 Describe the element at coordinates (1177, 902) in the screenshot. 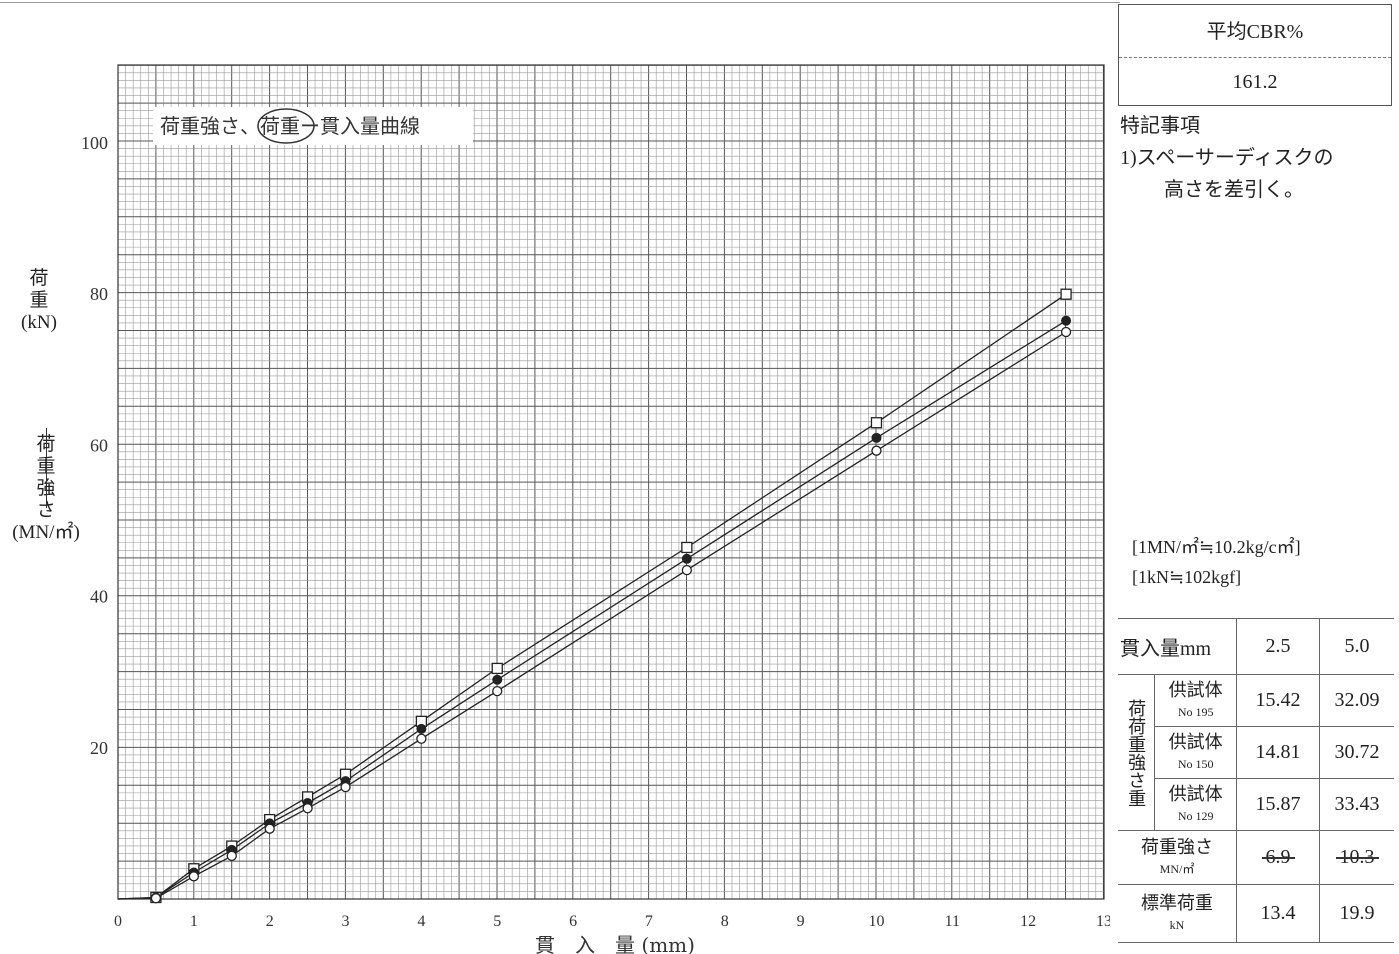

I see `standard-load-label: 標準荷重` at that location.